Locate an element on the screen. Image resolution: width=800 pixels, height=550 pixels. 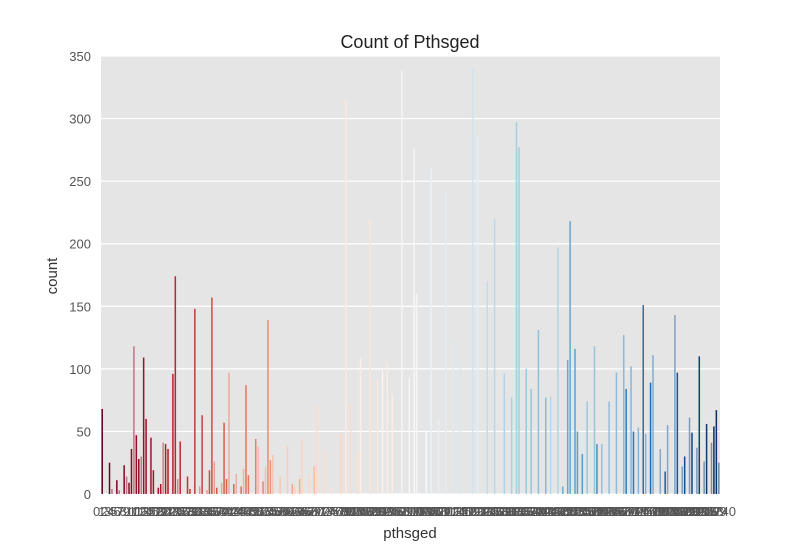
x-tick-label: 123 is located at coordinates (483, 511).